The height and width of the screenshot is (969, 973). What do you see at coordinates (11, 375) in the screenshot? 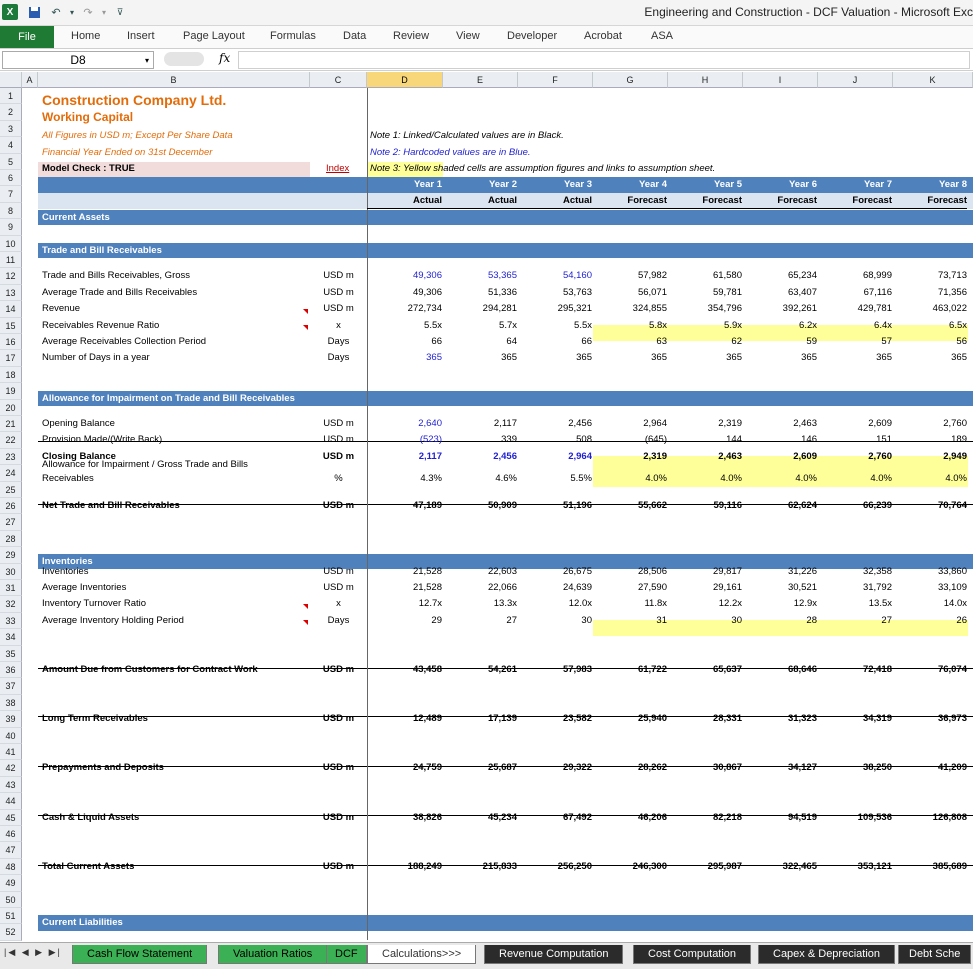
I see `row-header: 18` at bounding box center [11, 375].